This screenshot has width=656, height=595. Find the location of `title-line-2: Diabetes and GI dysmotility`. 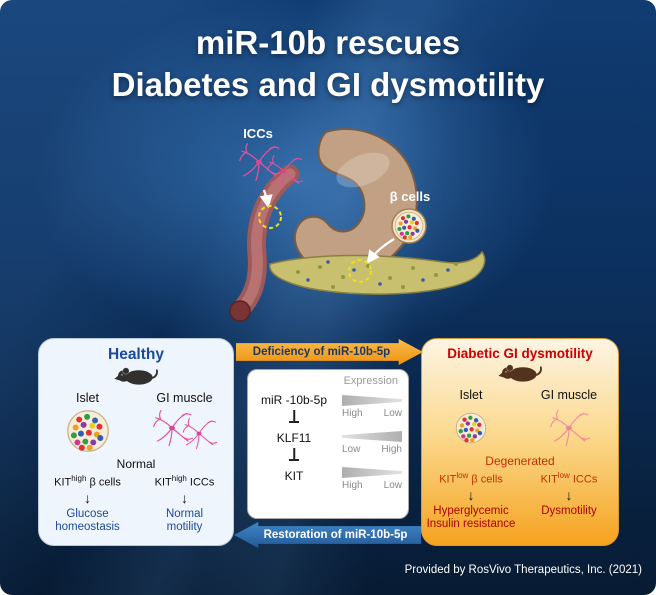

title-line-2: Diabetes and GI dysmotility is located at coordinates (328, 84).